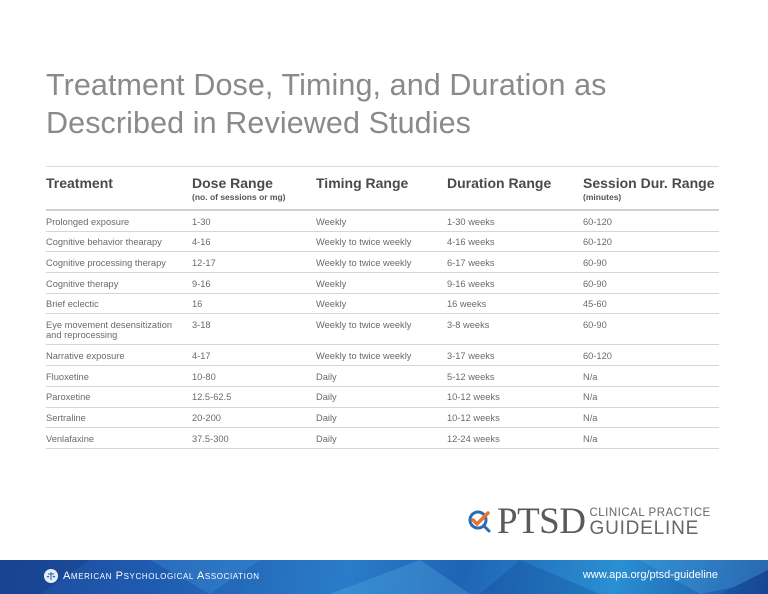 The width and height of the screenshot is (768, 594). Describe the element at coordinates (201, 355) in the screenshot. I see `cell-dose: 4-17` at that location.